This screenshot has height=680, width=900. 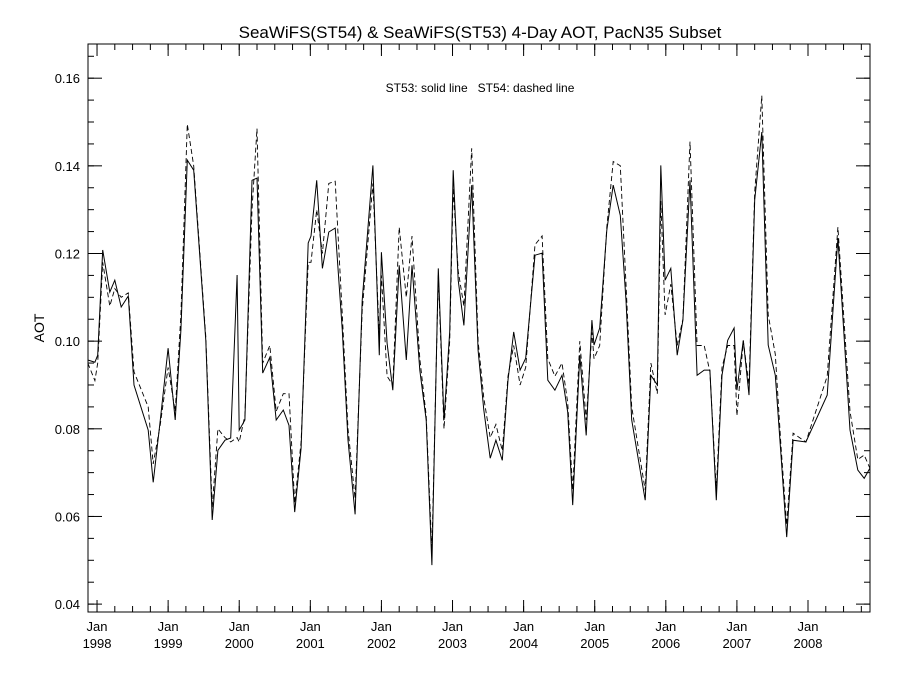 I want to click on y-tick-label: 0.08, so click(x=67, y=429).